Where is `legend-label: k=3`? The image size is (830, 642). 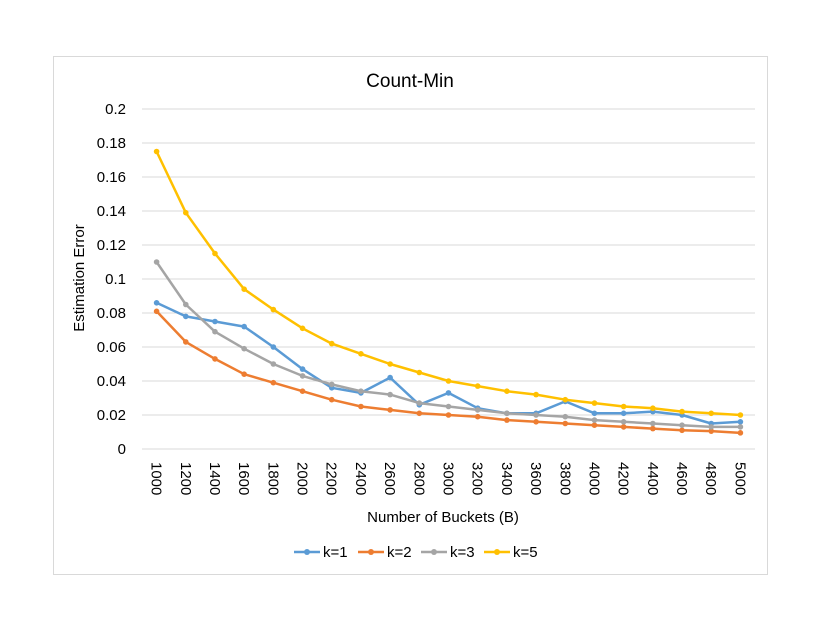 legend-label: k=3 is located at coordinates (462, 552).